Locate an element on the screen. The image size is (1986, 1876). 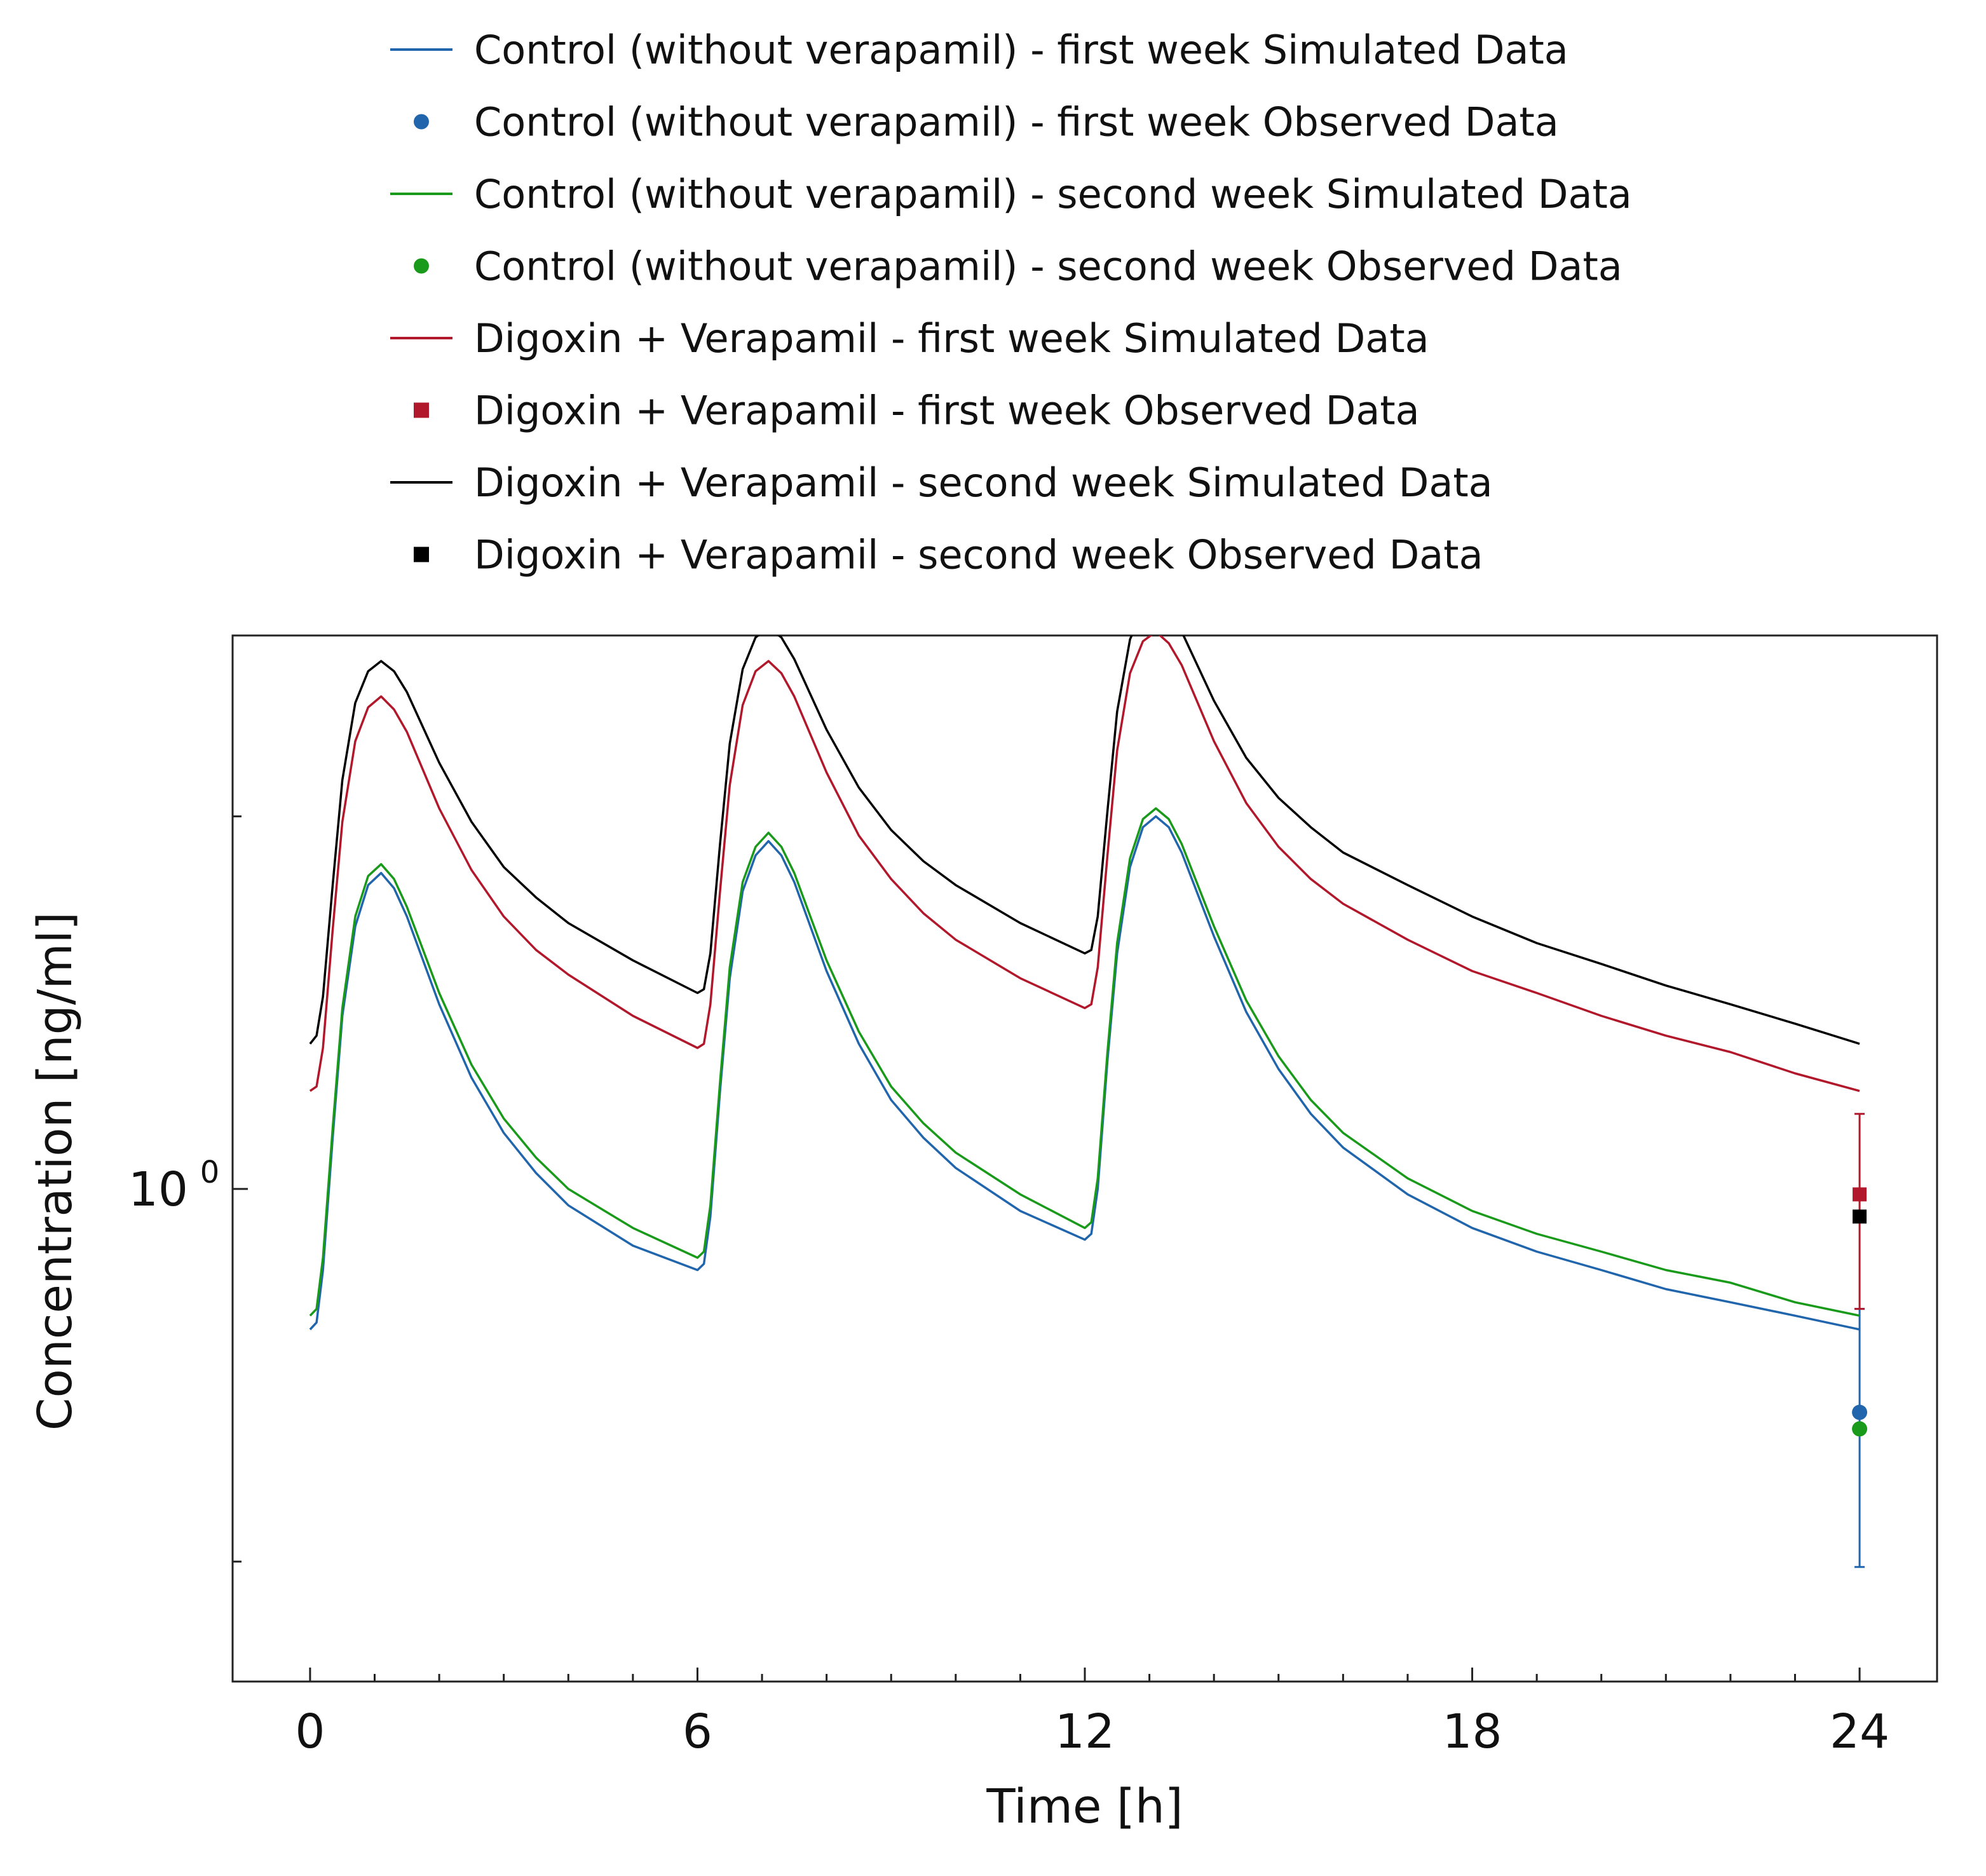
y-axis-title: Concentration [ng/ml] is located at coordinates (55, 1171).